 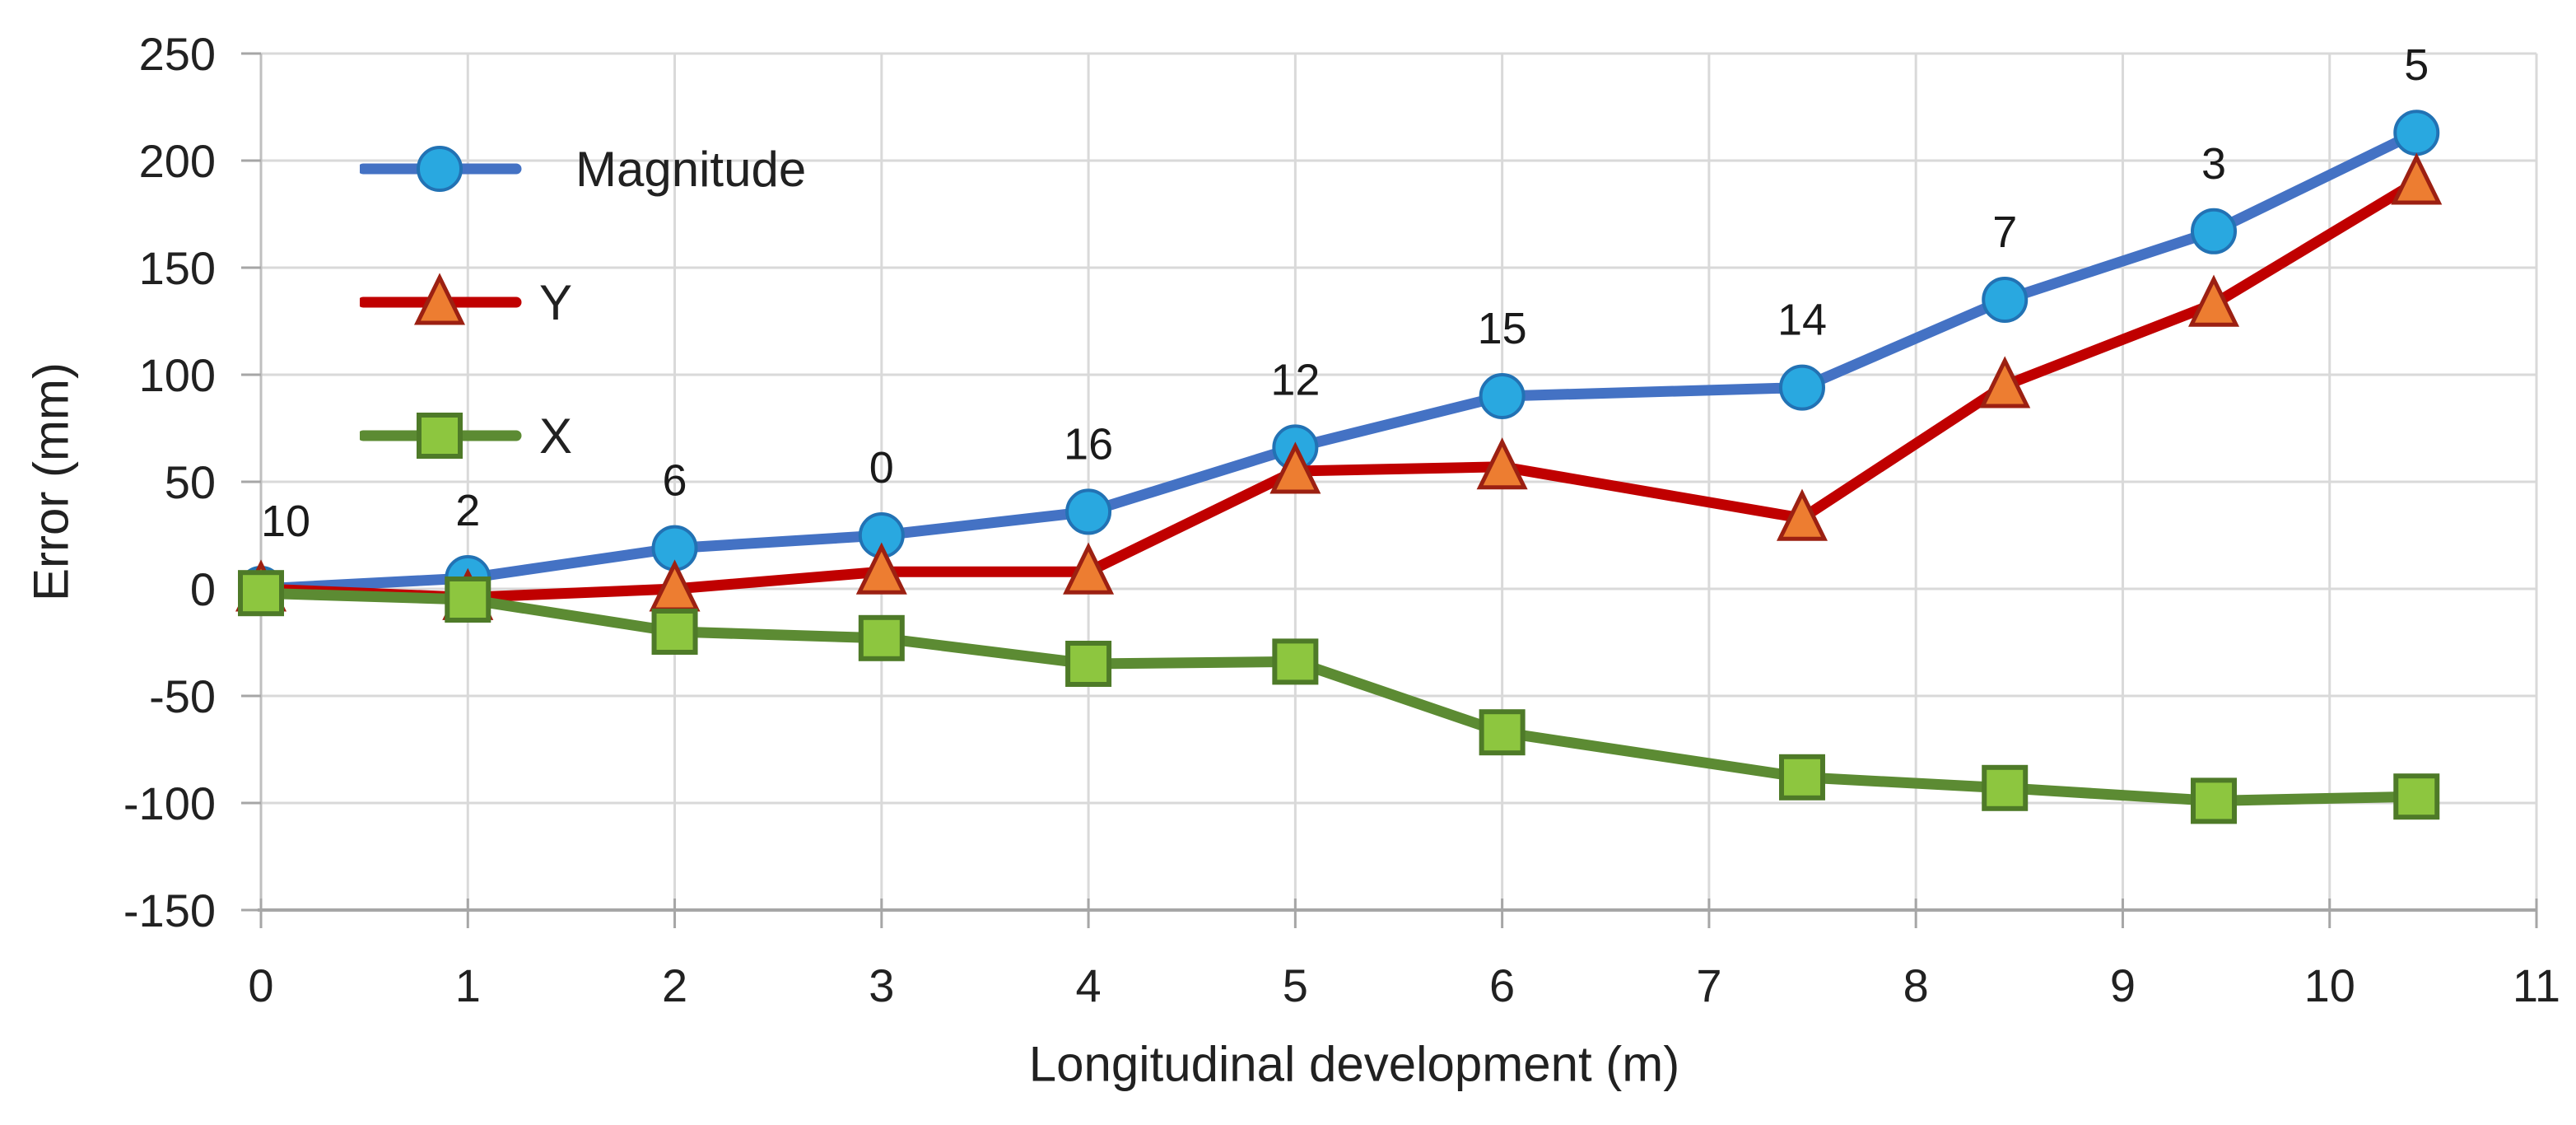 I want to click on x-tick-label: 9, so click(x=2123, y=985).